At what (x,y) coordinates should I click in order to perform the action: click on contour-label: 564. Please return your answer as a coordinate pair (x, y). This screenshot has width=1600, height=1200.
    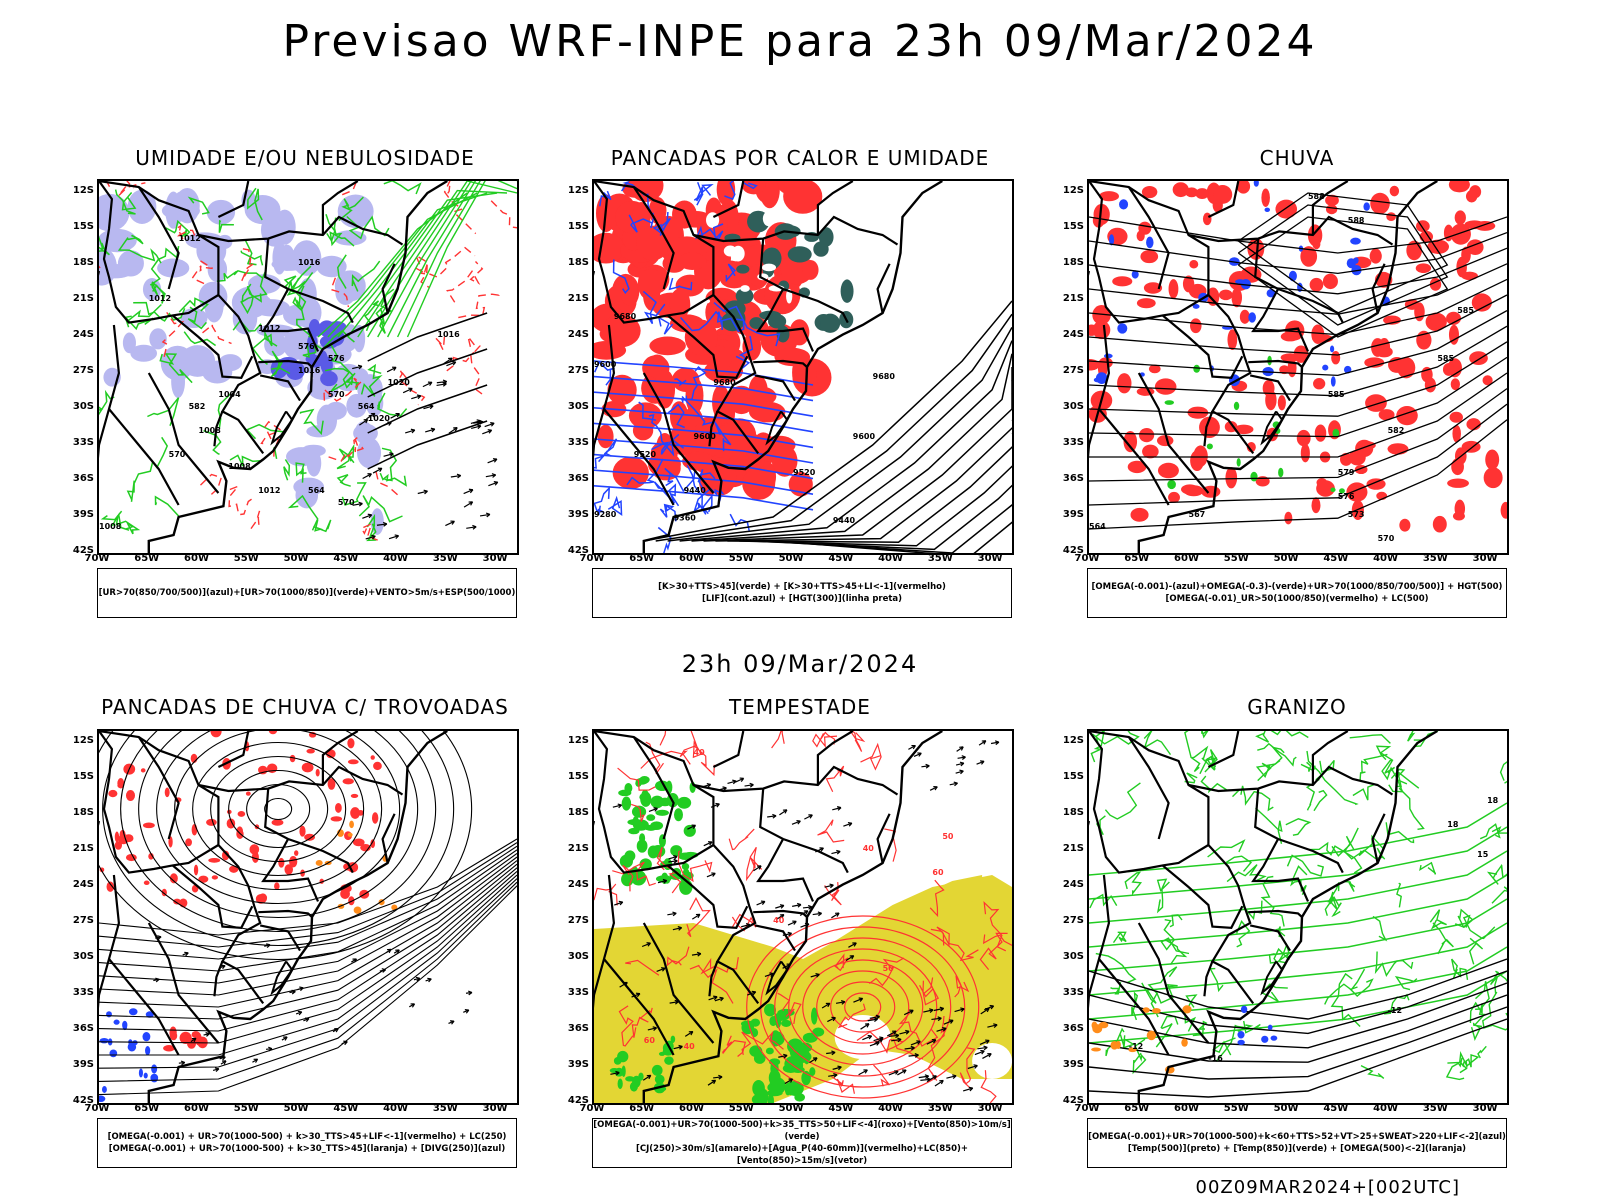
    Looking at the image, I should click on (316, 490).